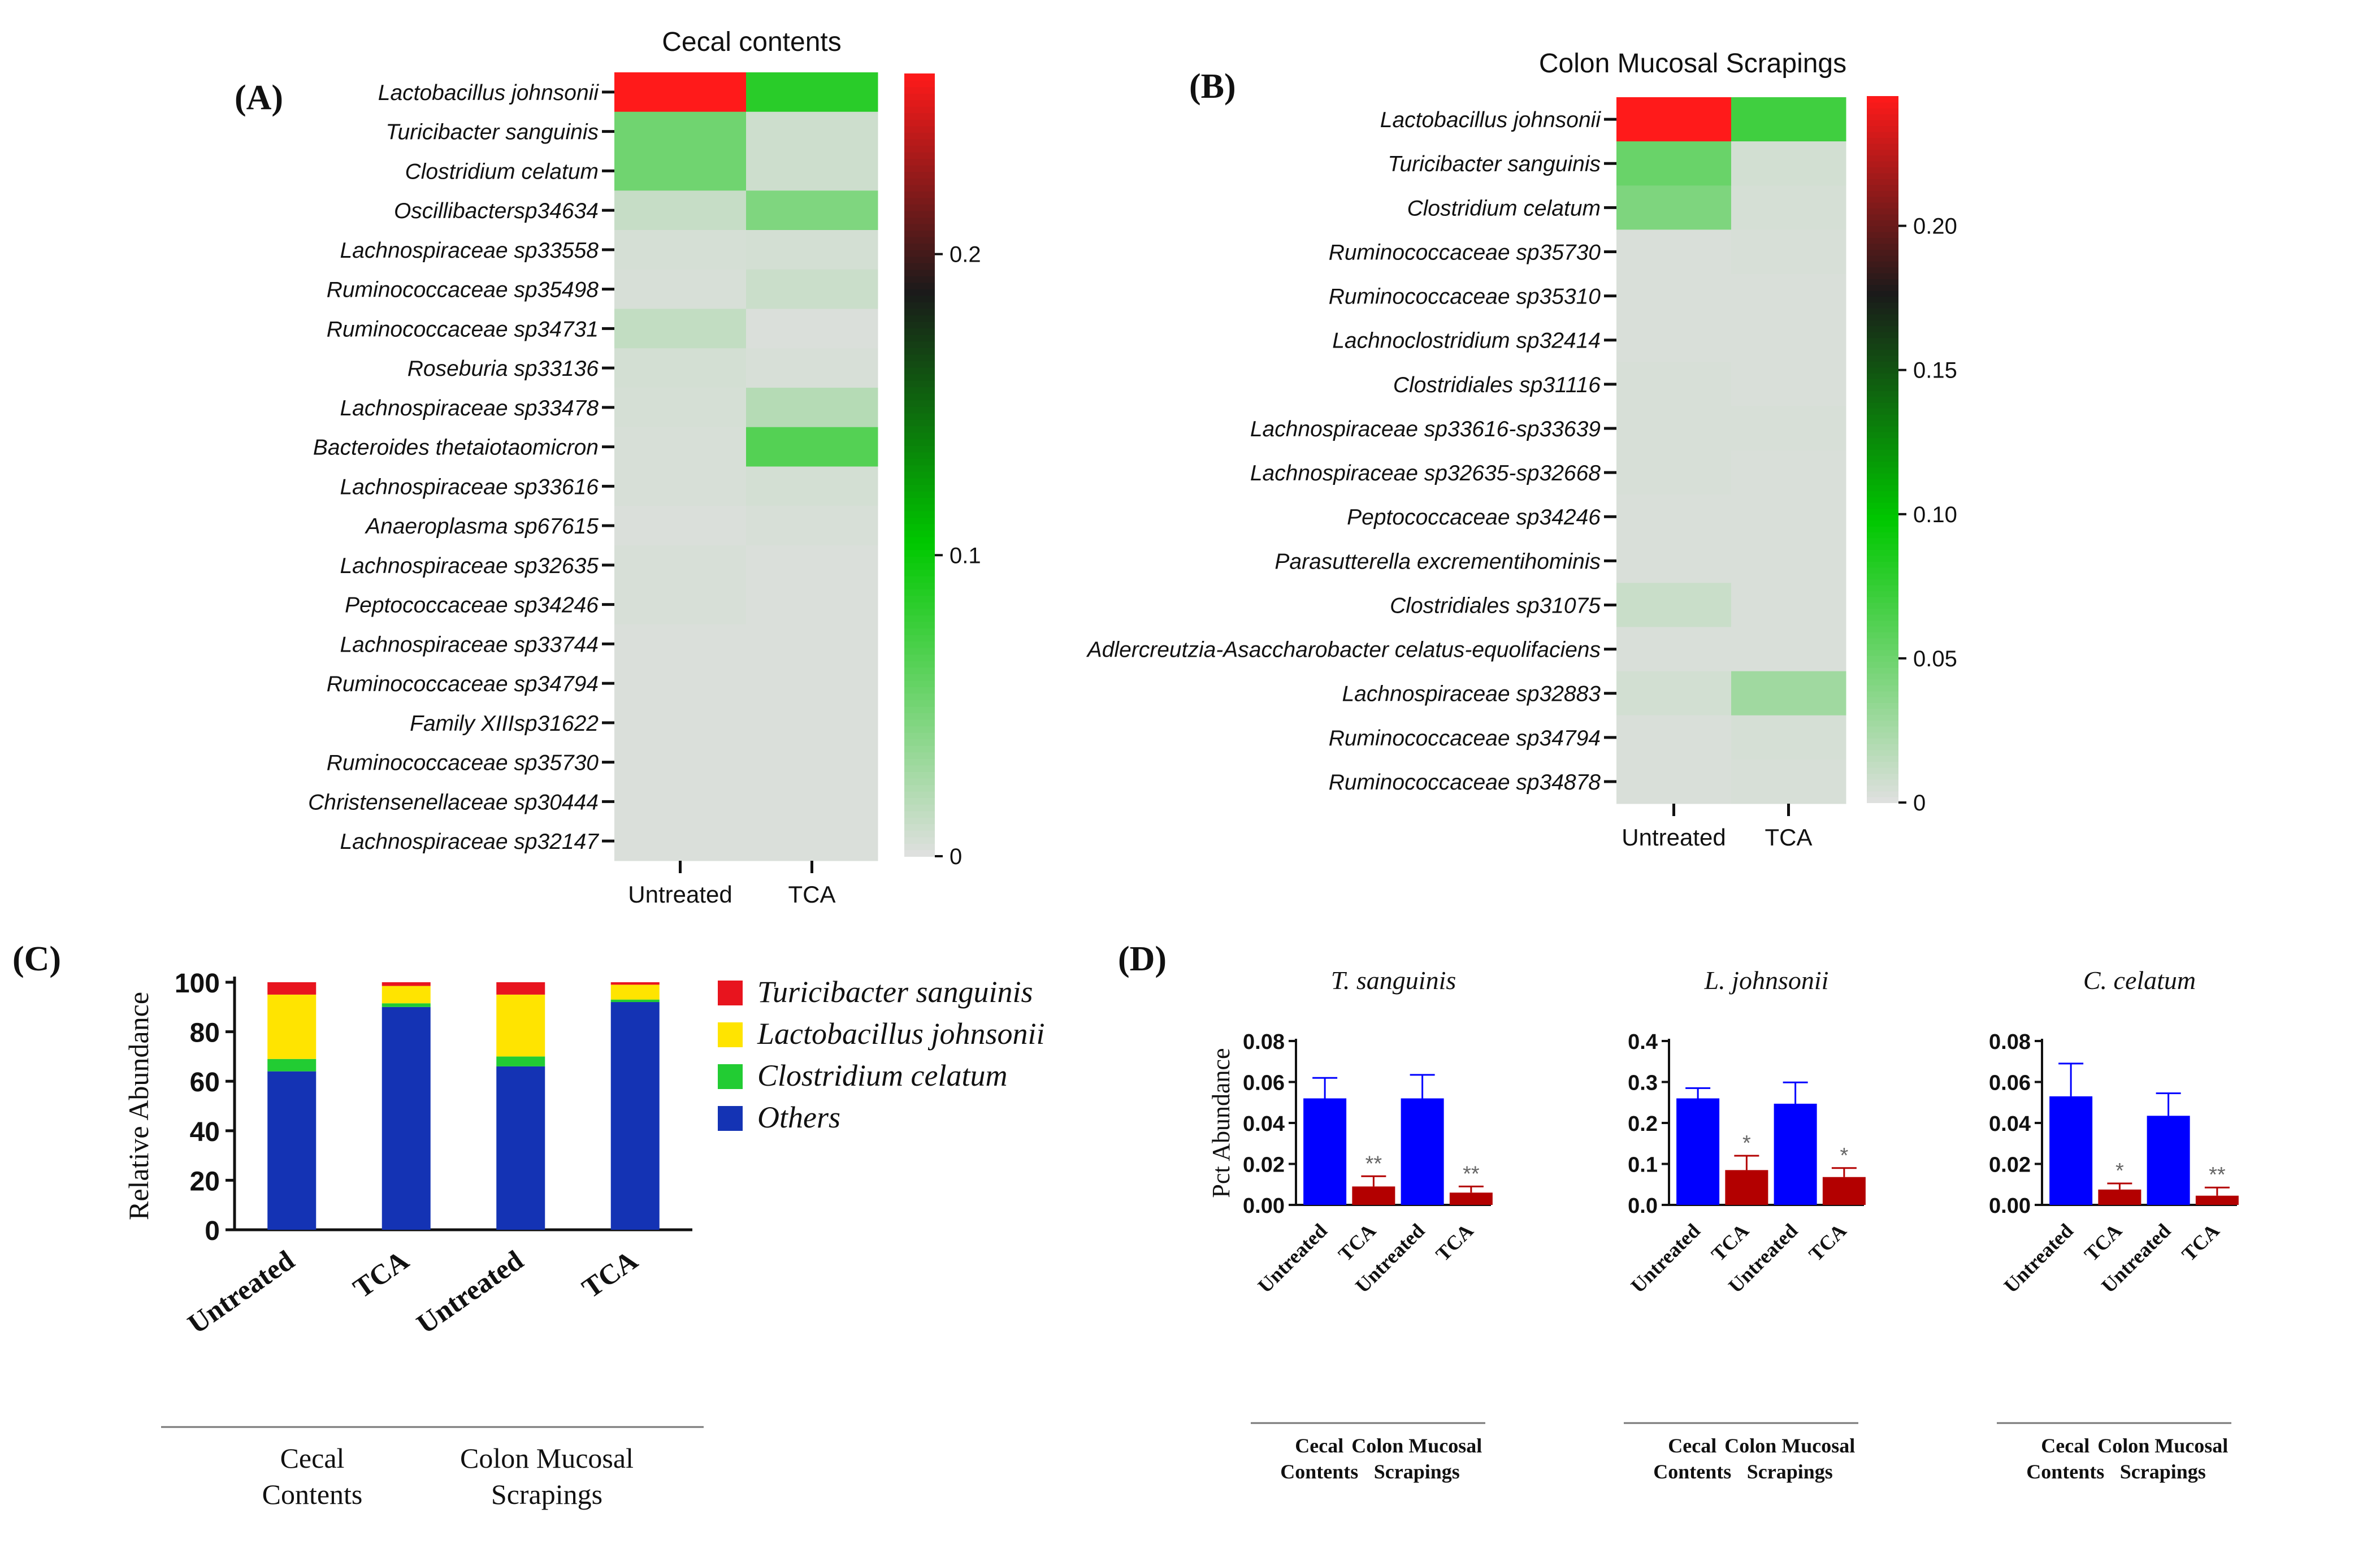  What do you see at coordinates (496, 211) in the screenshot?
I see `heatmap-a-row-label-oscillibactersp34634: Oscillibactersp34634` at bounding box center [496, 211].